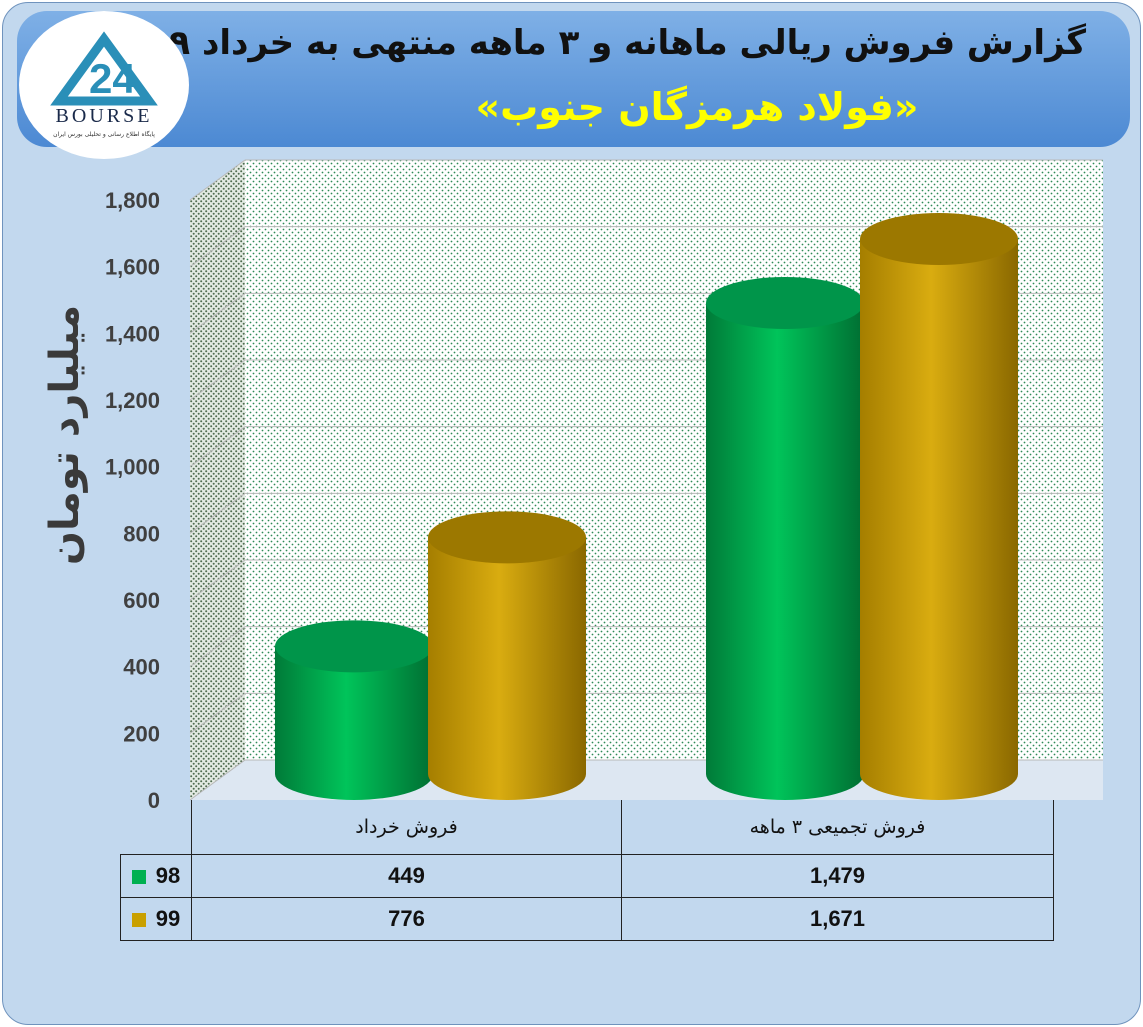 This screenshot has height=1027, width=1143. What do you see at coordinates (141, 733) in the screenshot?
I see `y-tick-label: 200` at bounding box center [141, 733].